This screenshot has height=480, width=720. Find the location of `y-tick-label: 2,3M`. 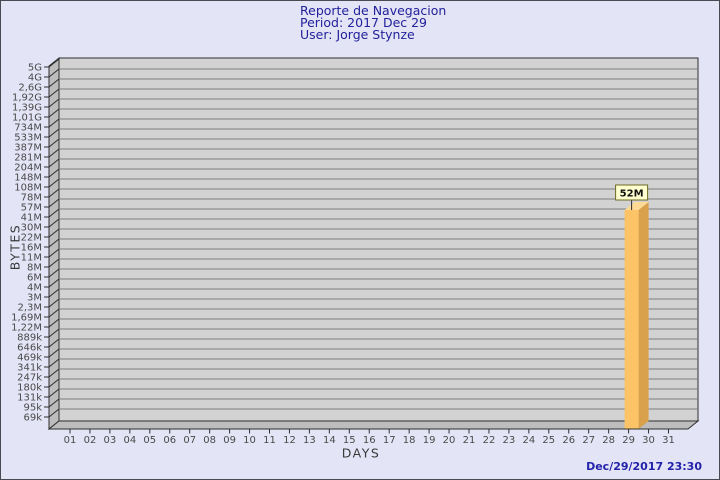

y-tick-label: 2,3M is located at coordinates (29, 308).